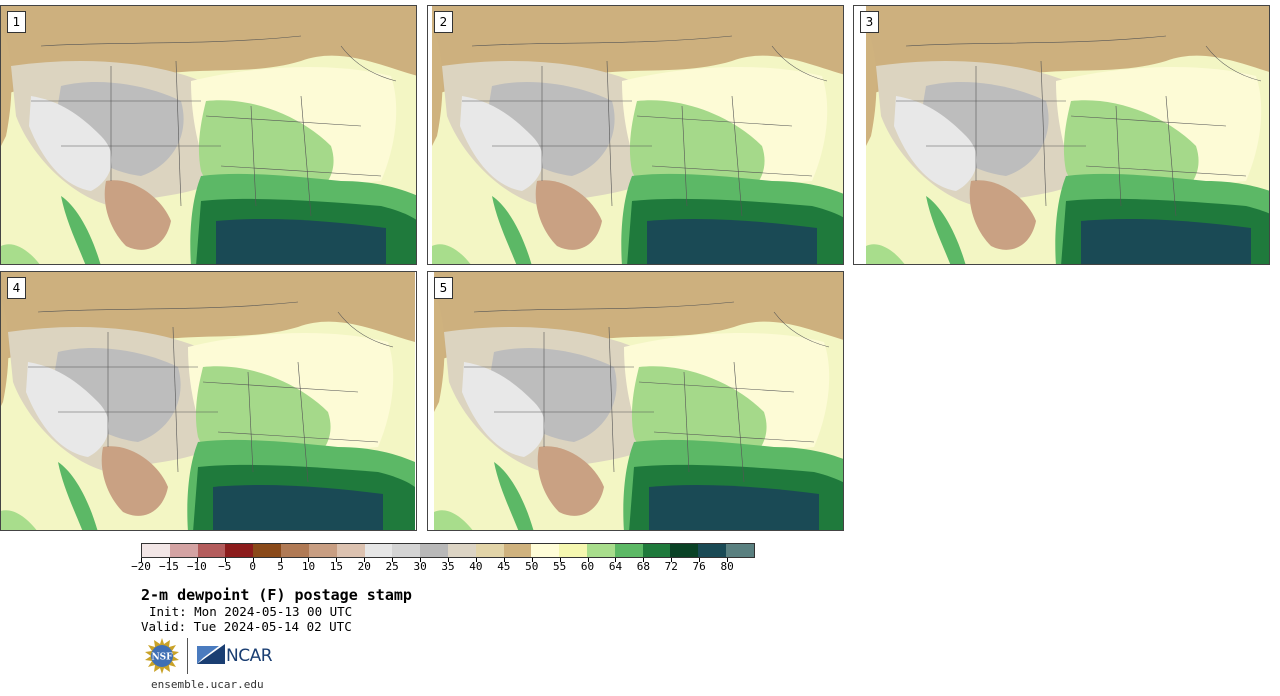  Describe the element at coordinates (587, 566) in the screenshot. I see `colorbar-tick-label: 60` at that location.